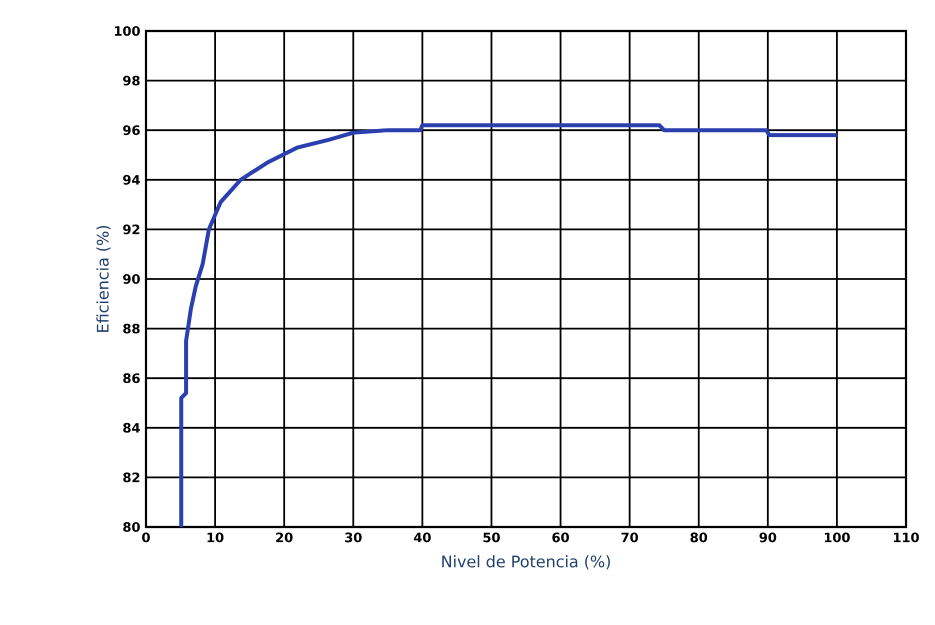  I want to click on x-tick-label: 80, so click(699, 537).